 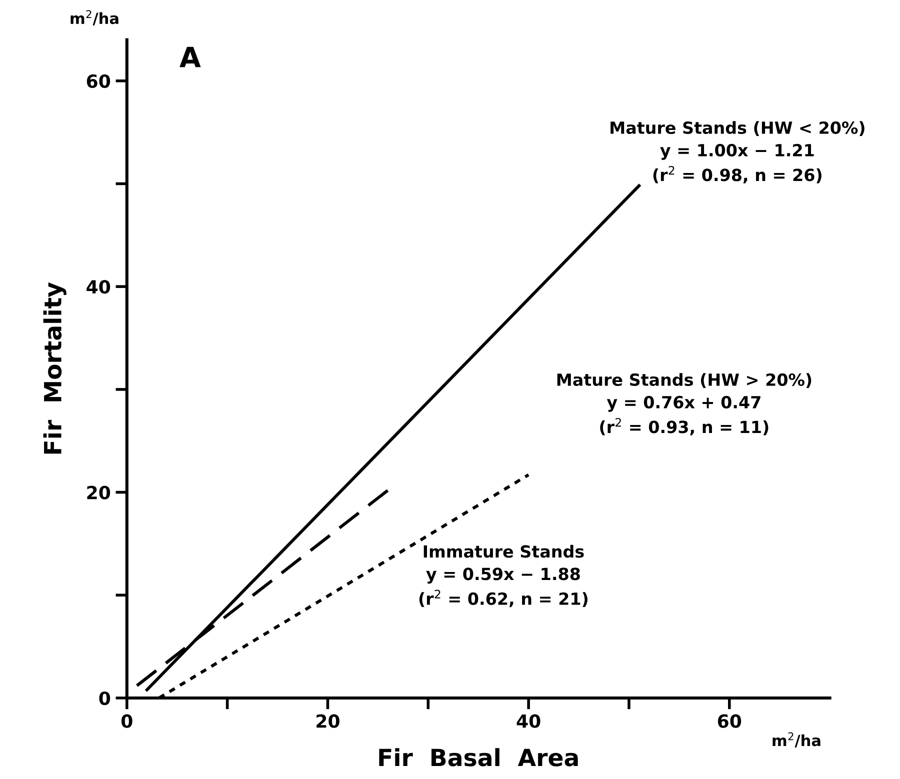 What do you see at coordinates (737, 152) in the screenshot?
I see `annotation: Mature Stands (HW < 20%) y = 1.00x − 1.21 (r$^{2}$ = 0.98, n = 26)` at bounding box center [737, 152].